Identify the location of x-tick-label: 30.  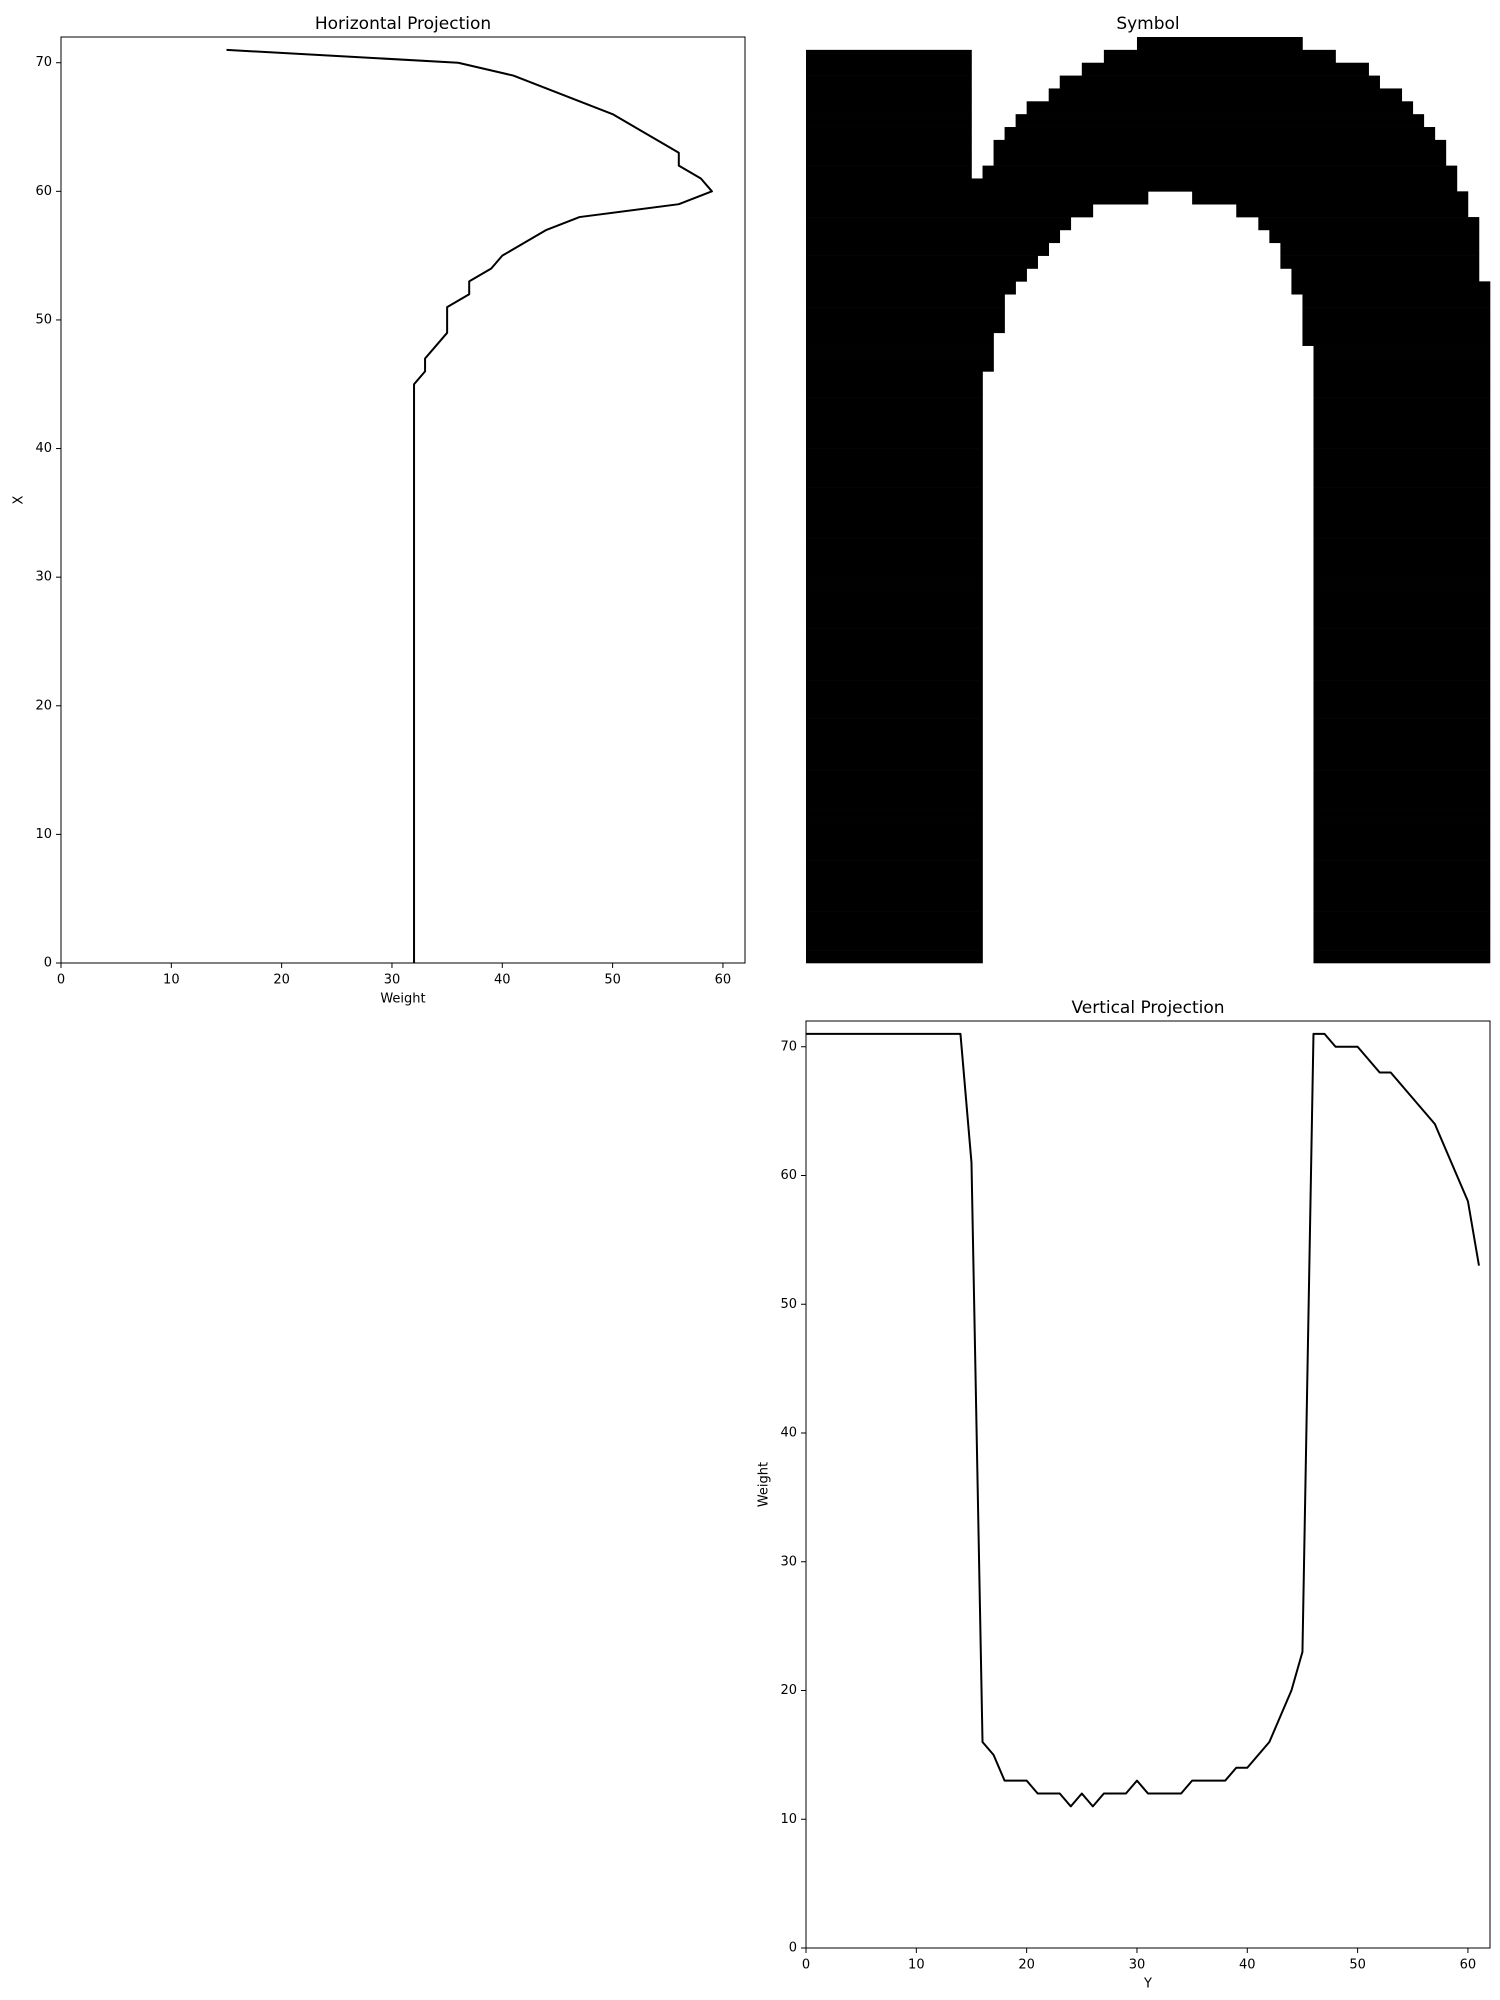
(1137, 1965).